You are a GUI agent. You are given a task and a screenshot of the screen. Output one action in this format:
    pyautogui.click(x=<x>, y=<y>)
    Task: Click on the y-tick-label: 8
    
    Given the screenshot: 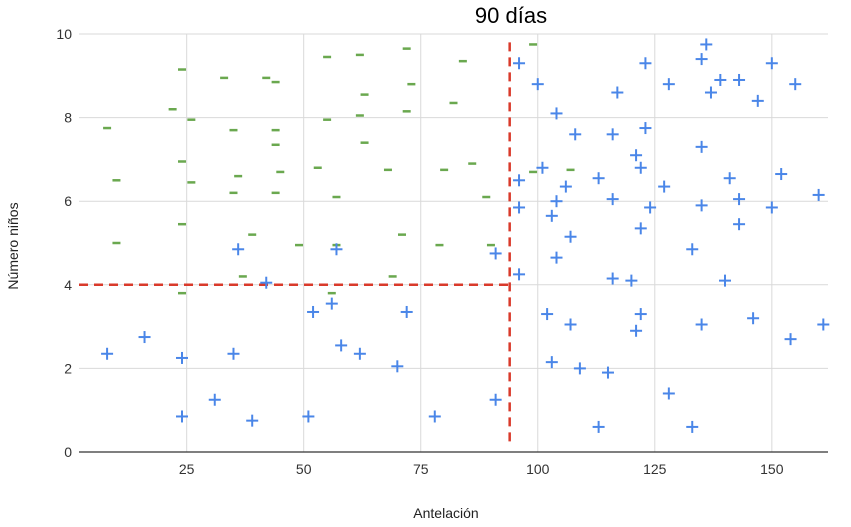 What is the action you would take?
    pyautogui.click(x=68, y=118)
    